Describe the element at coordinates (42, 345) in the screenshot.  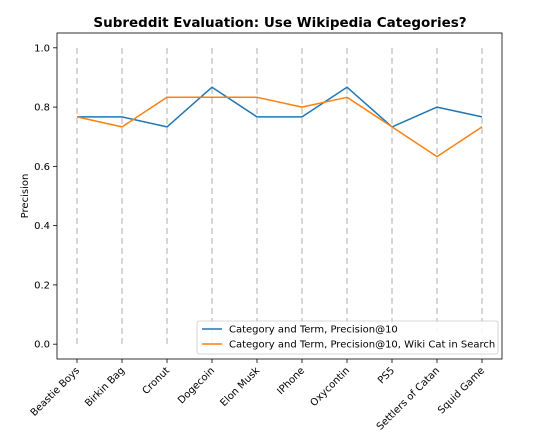
I see `y-tick-label: 0.0` at that location.